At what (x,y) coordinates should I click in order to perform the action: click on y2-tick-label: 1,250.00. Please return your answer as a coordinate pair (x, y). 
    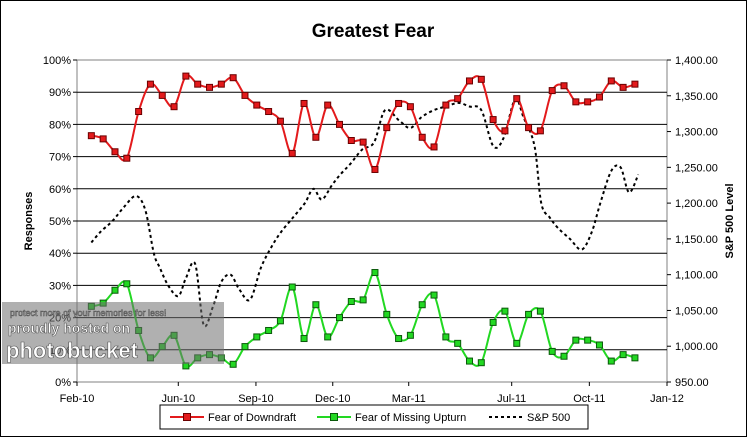
    Looking at the image, I should click on (696, 168).